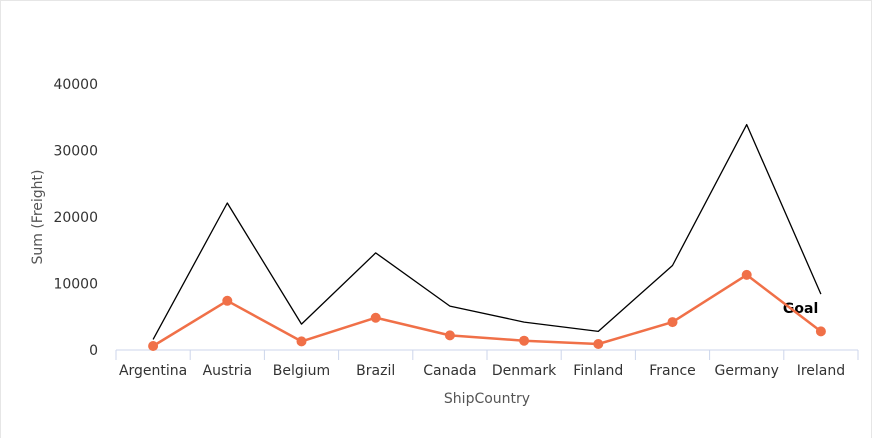 The width and height of the screenshot is (874, 440). I want to click on y-axis-ticks: 0 10000 20000 30000 40000, so click(75, 218).